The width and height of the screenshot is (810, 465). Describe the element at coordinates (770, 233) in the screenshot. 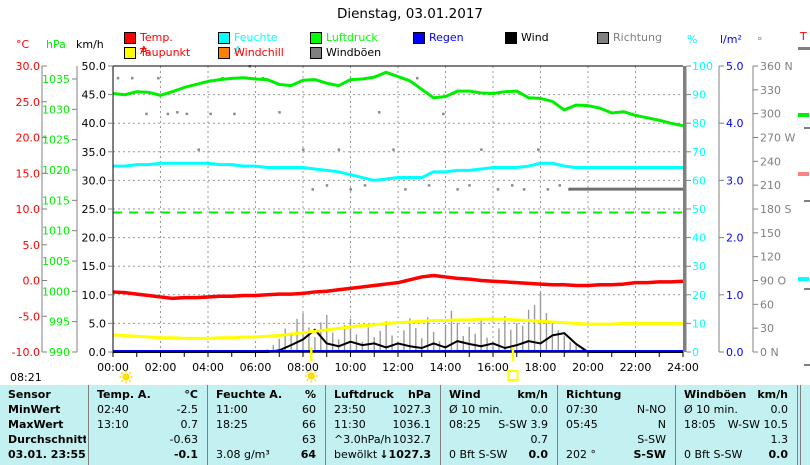

I see `axis-label-degrees: 150` at that location.